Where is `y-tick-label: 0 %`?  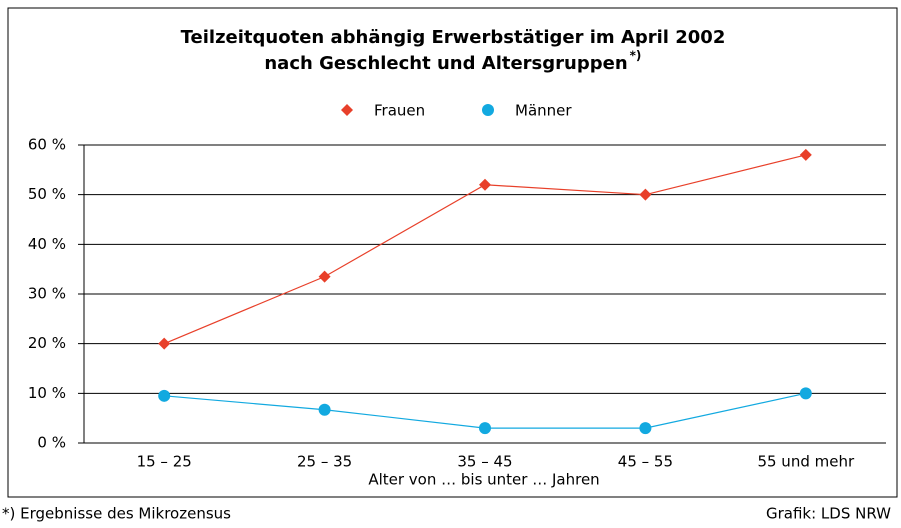
y-tick-label: 0 % is located at coordinates (51, 443).